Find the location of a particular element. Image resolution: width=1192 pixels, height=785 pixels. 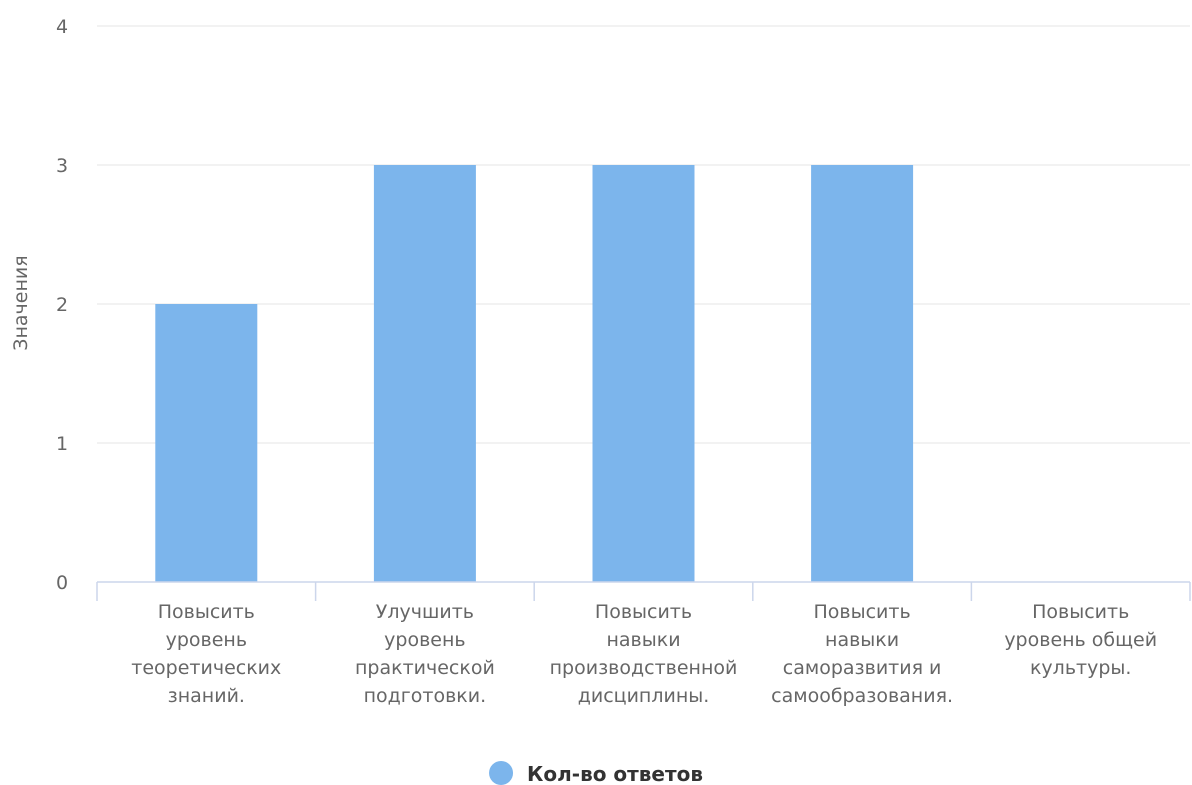

legend-marker-icon is located at coordinates (501, 773).